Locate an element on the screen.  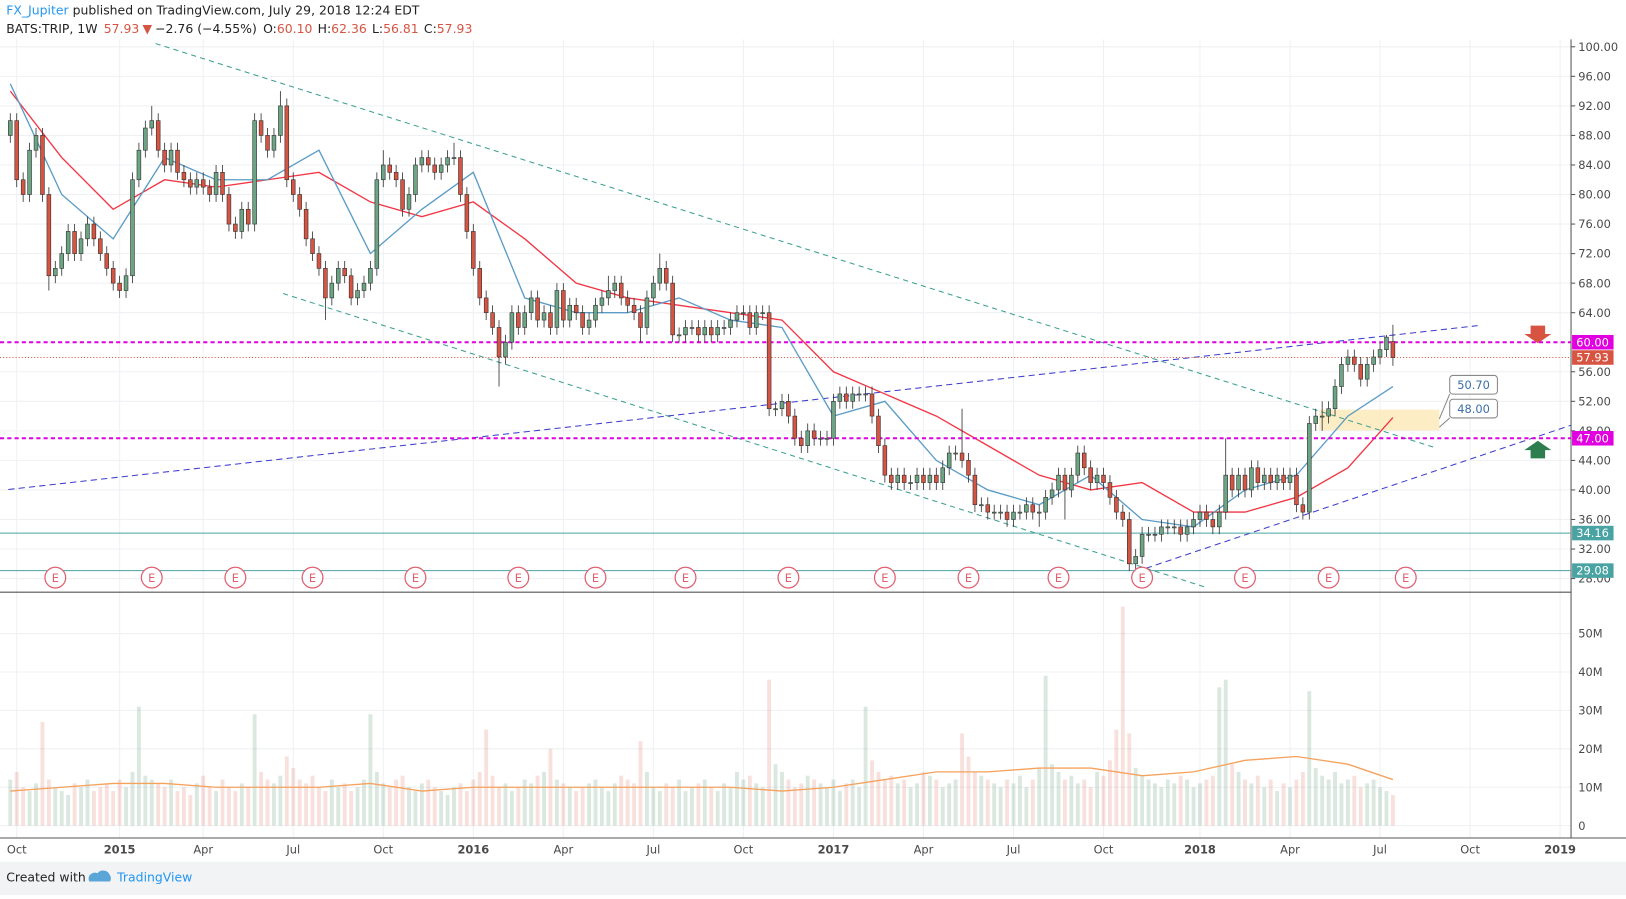
author: FX_Jupiter is located at coordinates (37, 10).